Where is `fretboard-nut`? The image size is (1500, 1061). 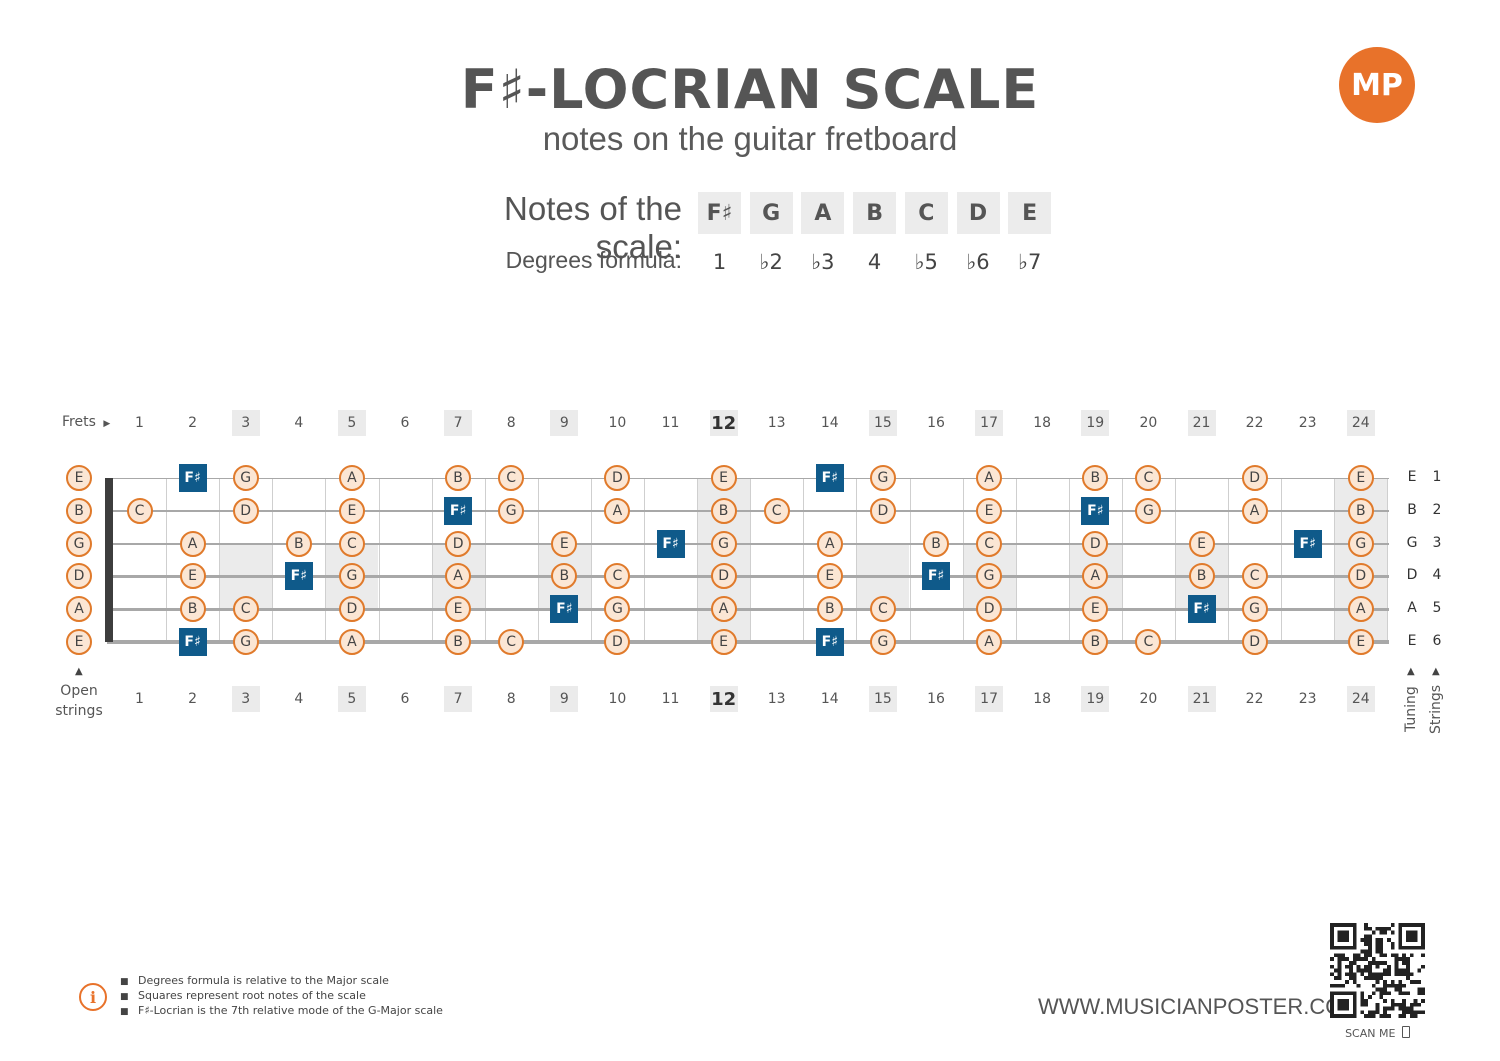
fretboard-nut is located at coordinates (109, 560).